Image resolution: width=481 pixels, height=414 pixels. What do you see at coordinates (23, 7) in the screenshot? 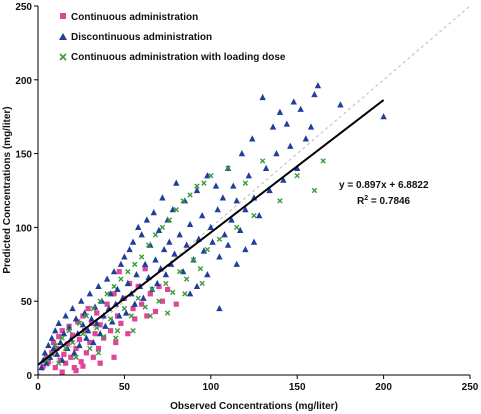
I see `y-tick-label: 250` at bounding box center [23, 7].